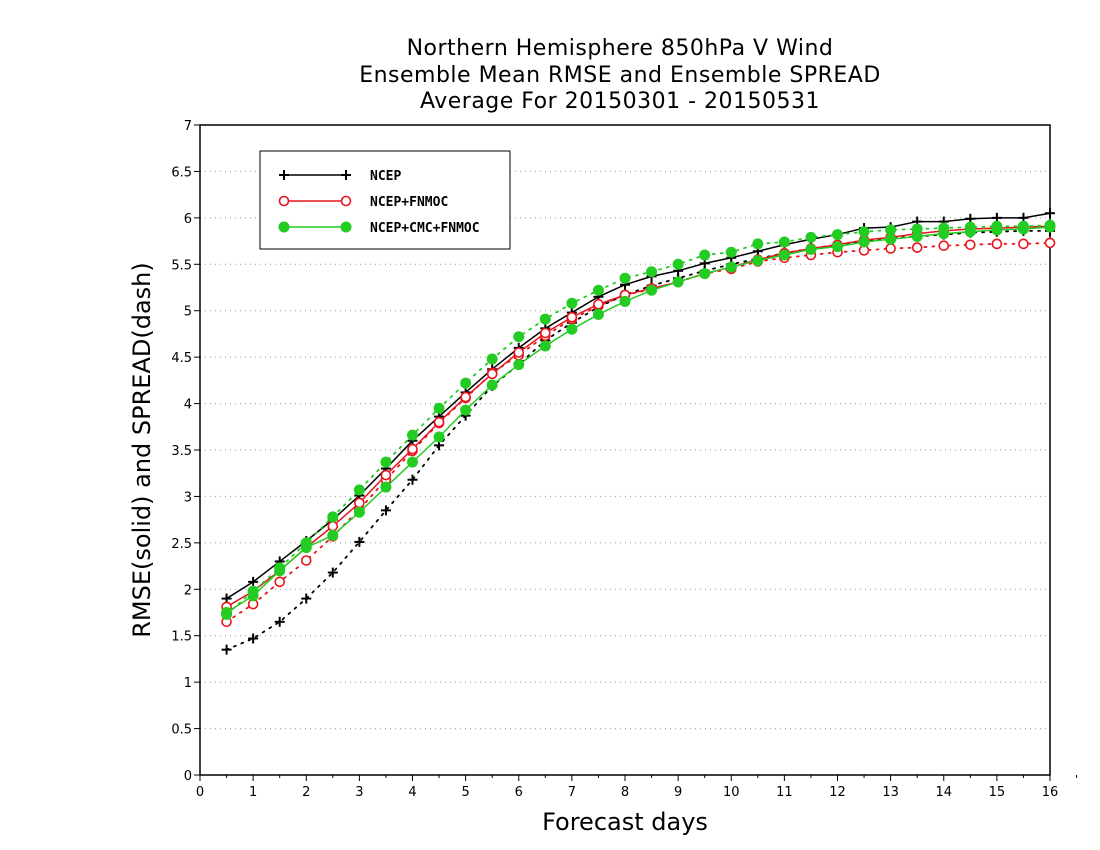 This screenshot has width=1100, height=850. What do you see at coordinates (253, 792) in the screenshot?
I see `x-tick-label: 1` at bounding box center [253, 792].